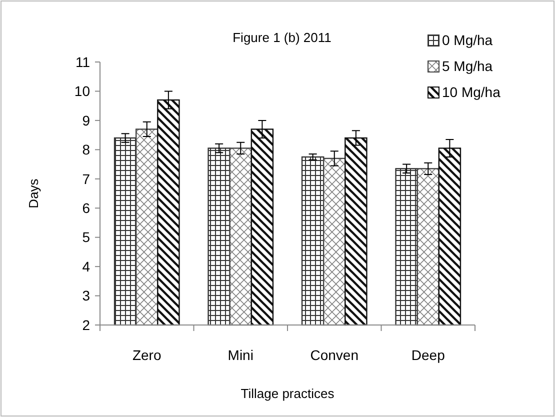  I want to click on y-tick-label: 2, so click(86, 324).